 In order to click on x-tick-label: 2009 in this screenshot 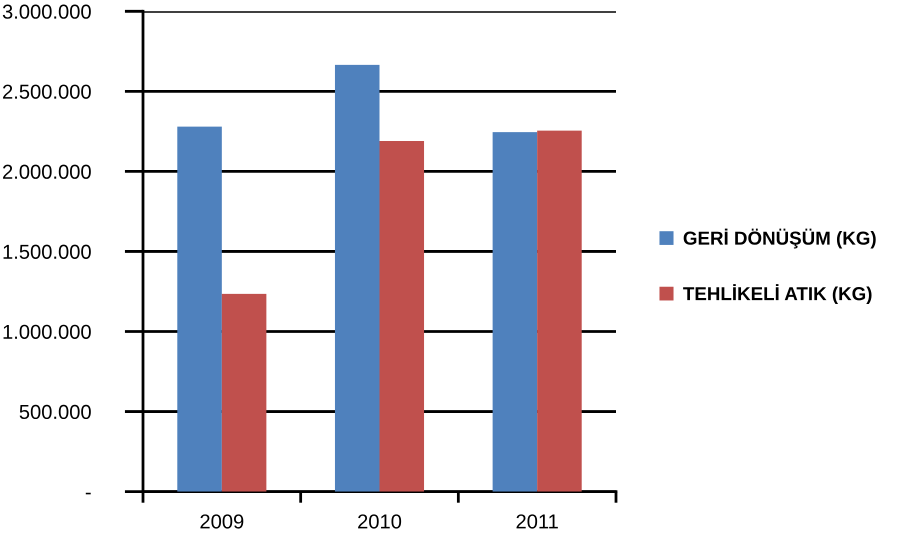, I will do `click(222, 521)`.